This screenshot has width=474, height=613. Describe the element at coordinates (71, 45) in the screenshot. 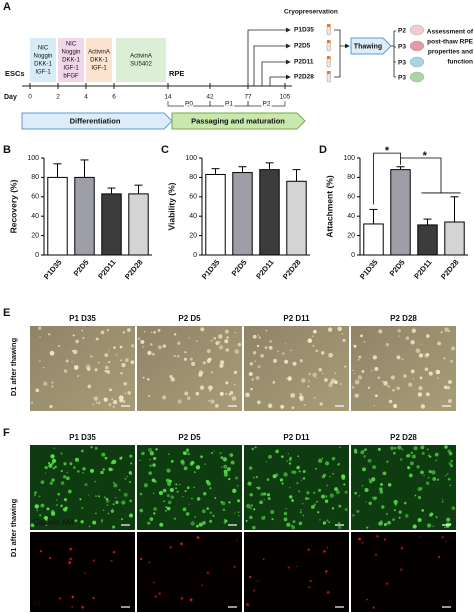

I see `medium-text: NIC` at that location.